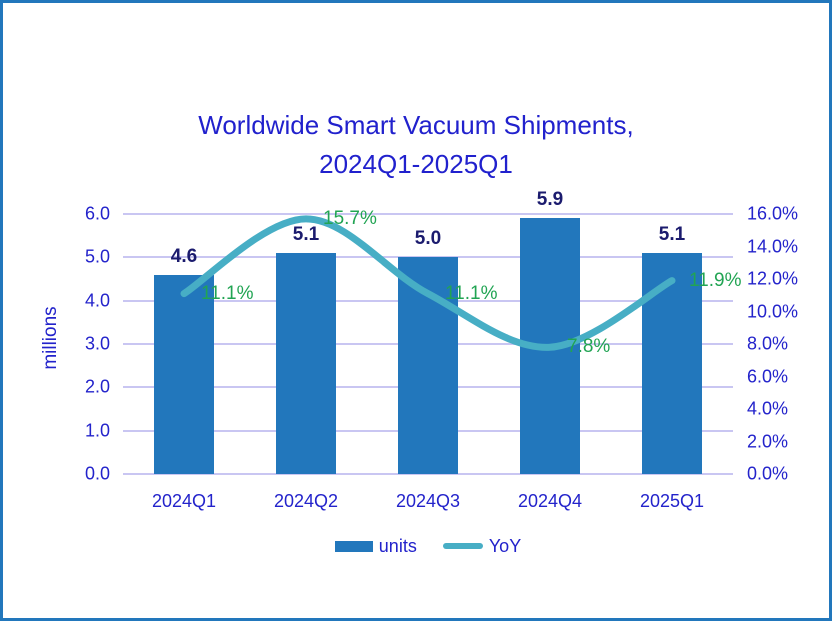  I want to click on chart-title-line2: 2024Q1-2025Q1, so click(416, 164).